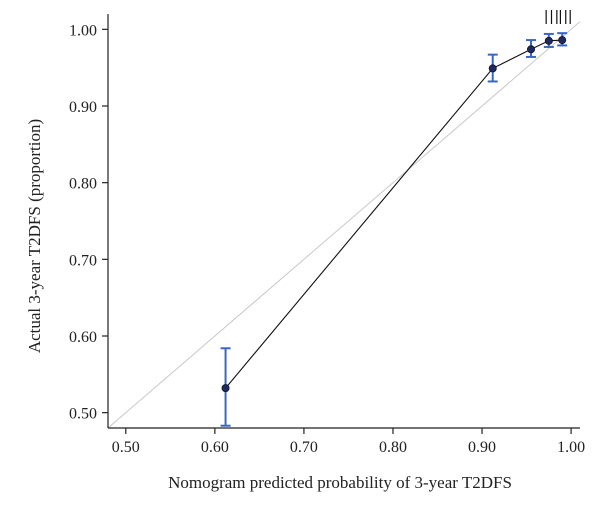  Describe the element at coordinates (83, 337) in the screenshot. I see `y-tick-label: 0.60` at that location.